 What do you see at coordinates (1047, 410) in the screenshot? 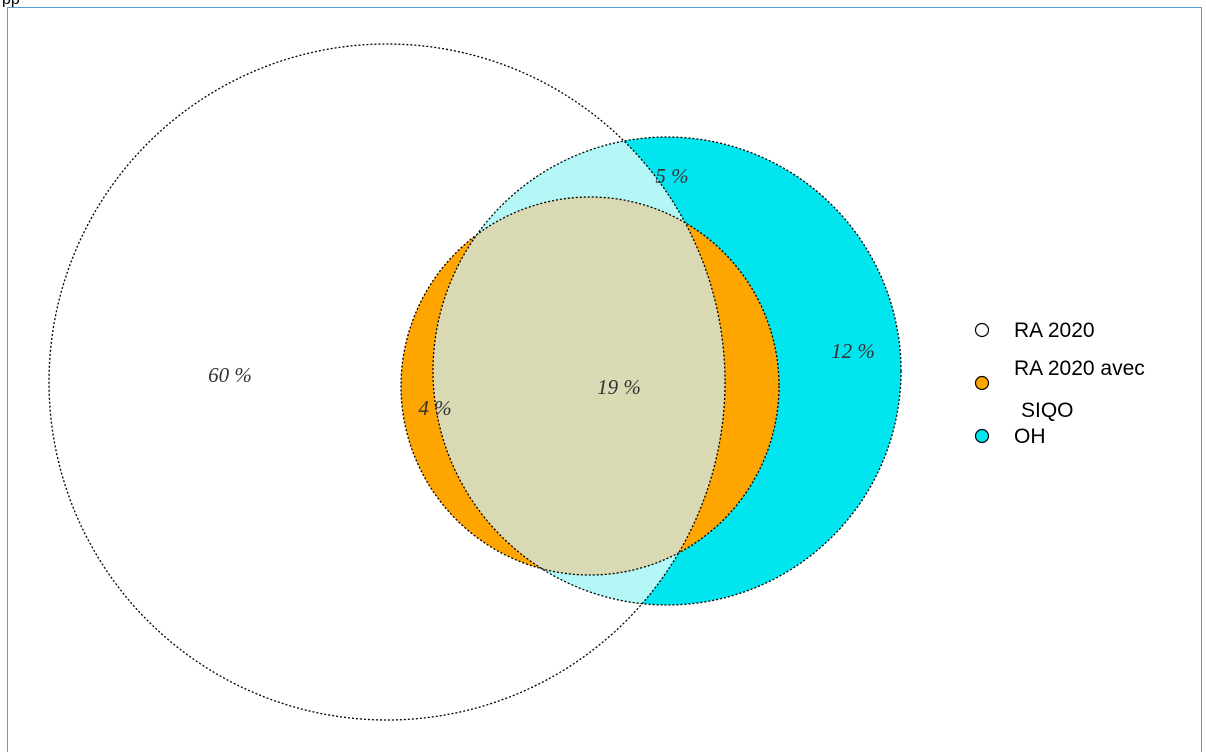
I see `legend-siqo-label-line2: SIQO` at bounding box center [1047, 410].